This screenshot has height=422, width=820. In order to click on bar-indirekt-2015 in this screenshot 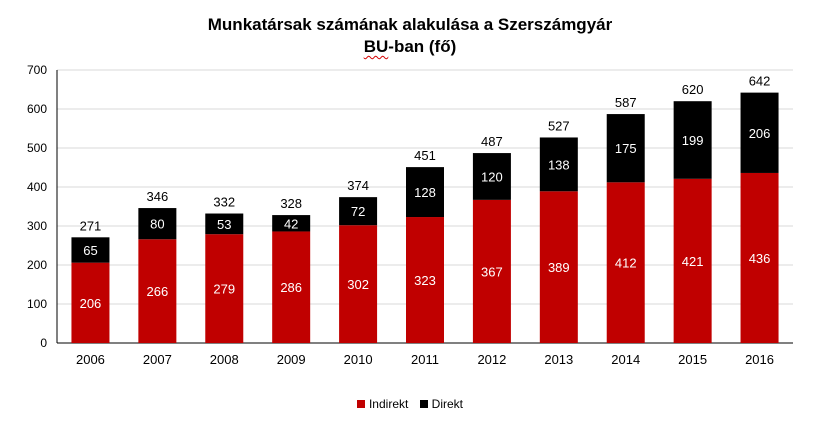, I will do `click(692, 260)`.